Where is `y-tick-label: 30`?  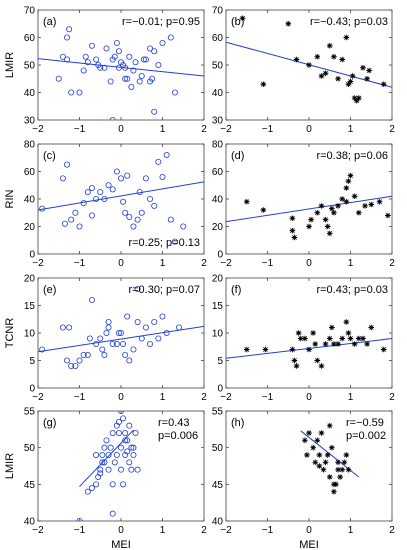 y-tick-label: 30 is located at coordinates (30, 121).